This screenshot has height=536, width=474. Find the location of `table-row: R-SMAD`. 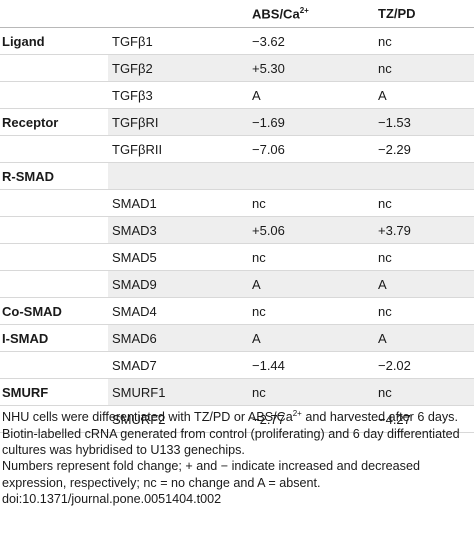

table-row: R-SMAD is located at coordinates (237, 176).